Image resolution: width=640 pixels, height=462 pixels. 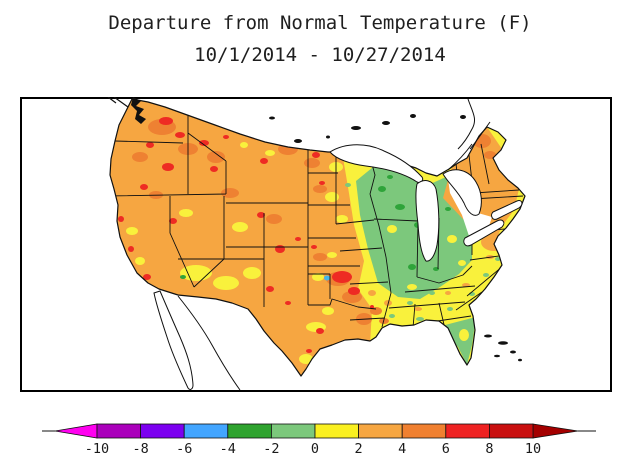 What do you see at coordinates (118, 102) in the screenshot?
I see `vancouver-island` at bounding box center [118, 102].